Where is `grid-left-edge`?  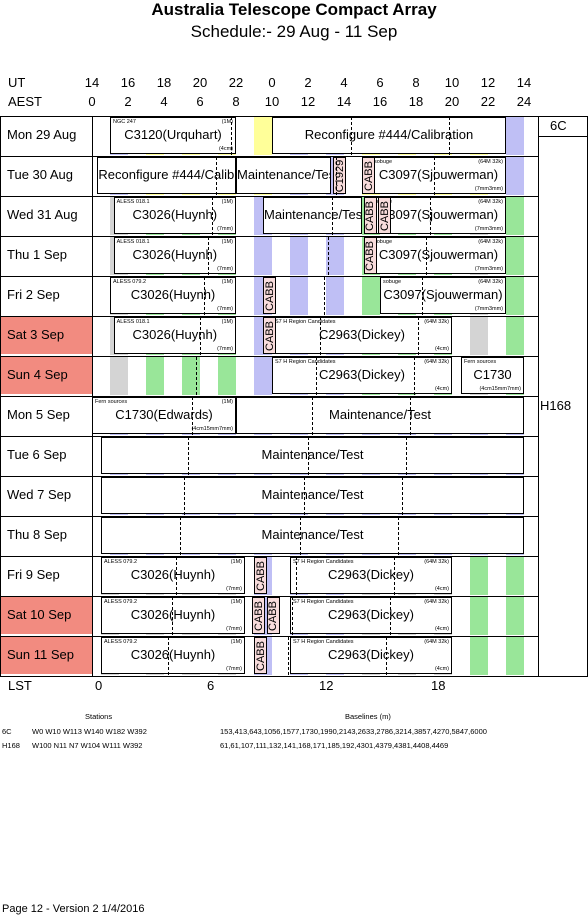 grid-left-edge is located at coordinates (0, 396).